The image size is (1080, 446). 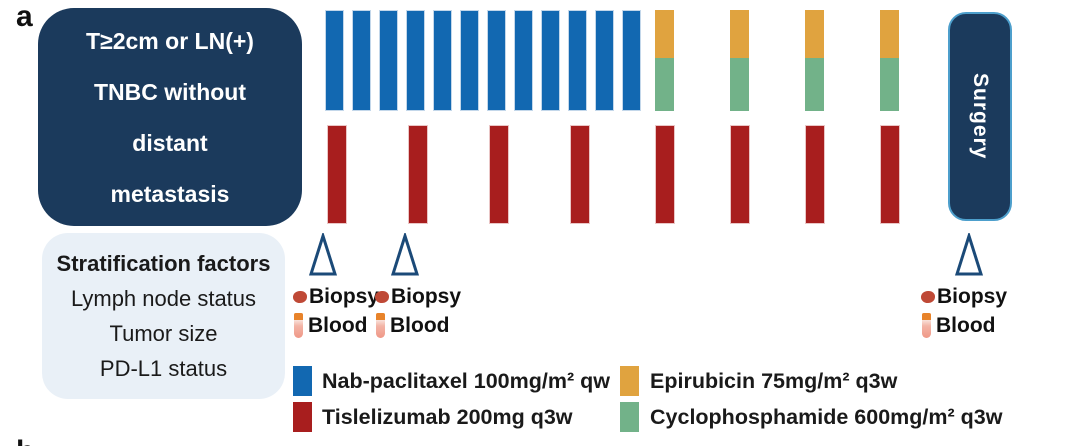 I want to click on legend-label-tislelizumab: Tislelizumab 200mg q3w, so click(x=447, y=417).